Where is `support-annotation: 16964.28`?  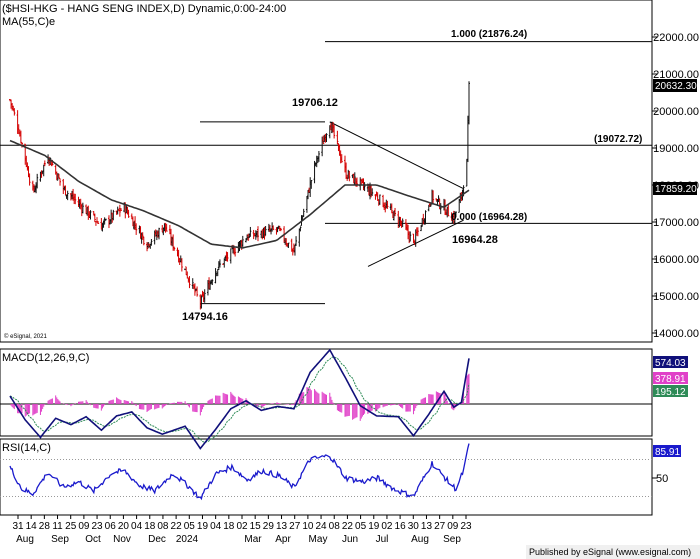 support-annotation: 16964.28 is located at coordinates (475, 240).